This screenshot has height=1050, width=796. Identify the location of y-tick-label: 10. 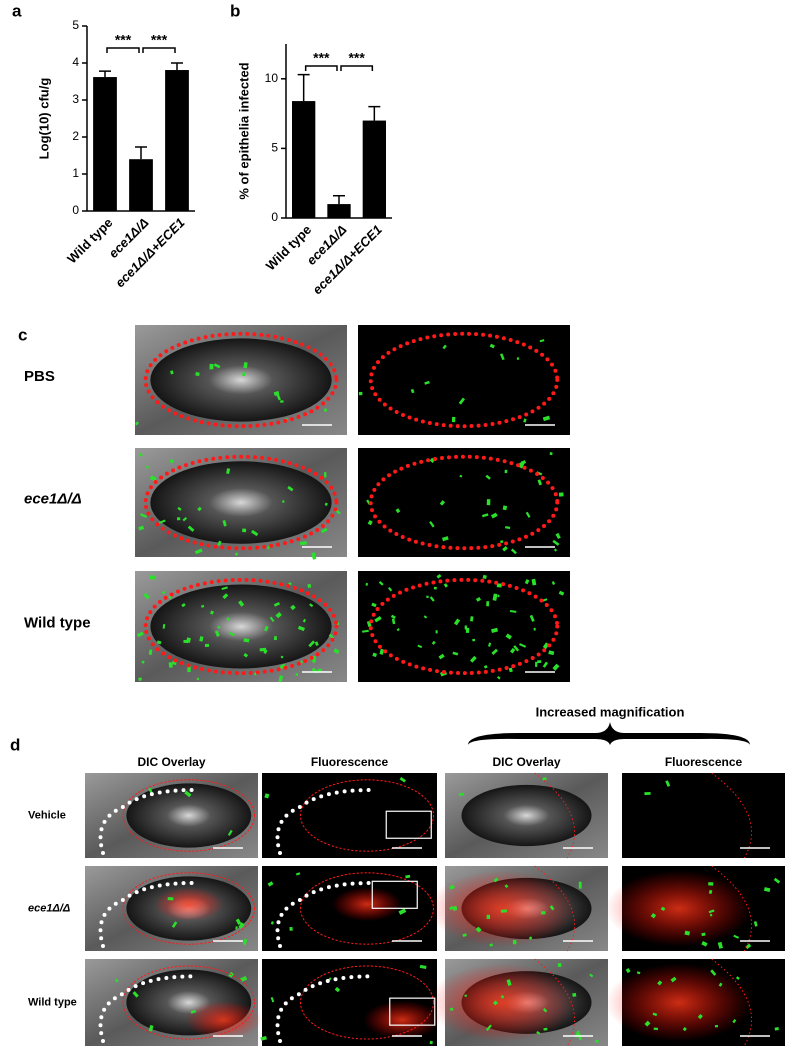
(272, 78).